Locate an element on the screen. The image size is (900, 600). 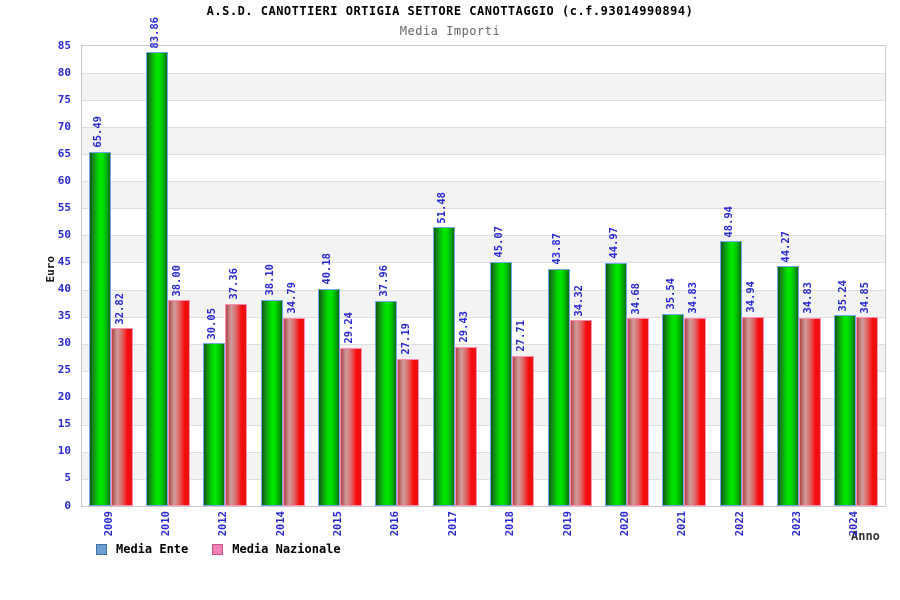
value-label-media-nazionale-2018: 27.71 is located at coordinates (521, 336).